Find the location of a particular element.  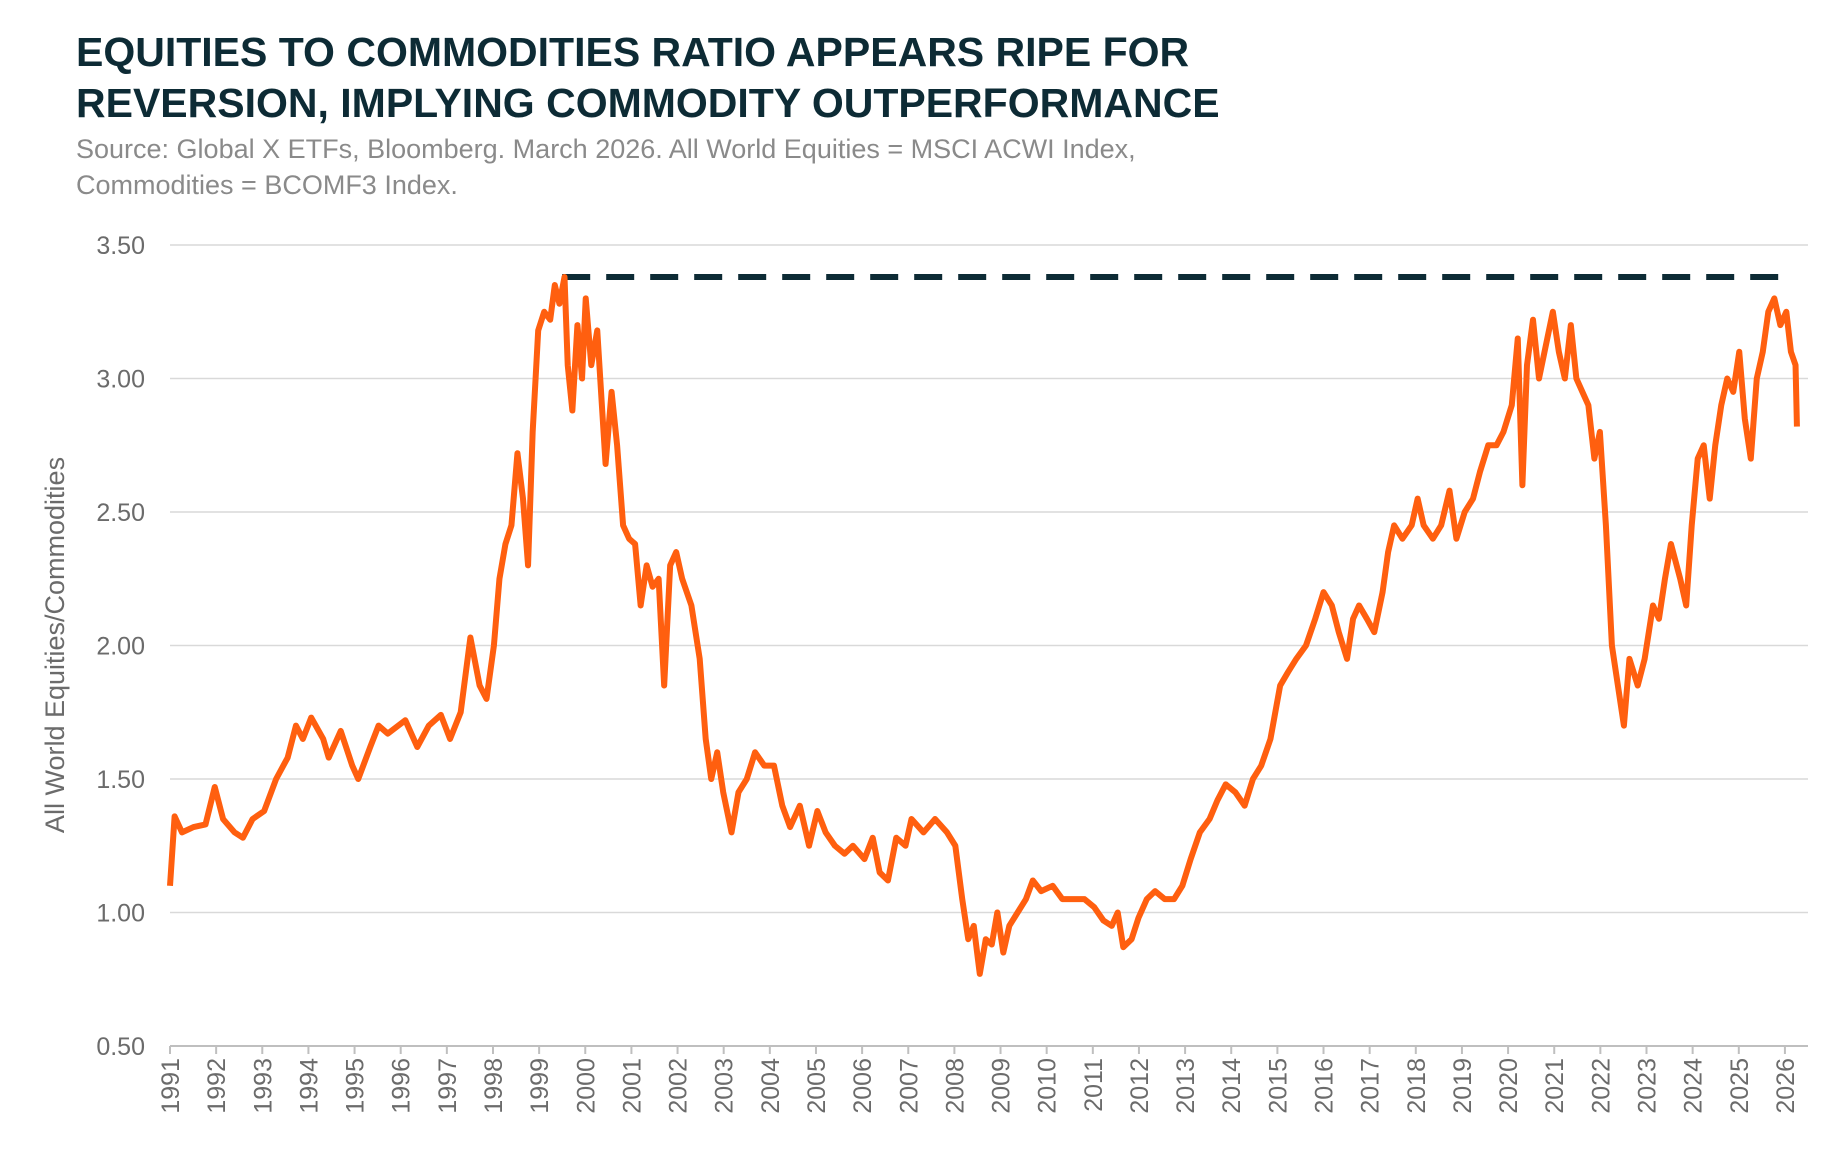

x-tick-label: 2011 is located at coordinates (1094, 1085).